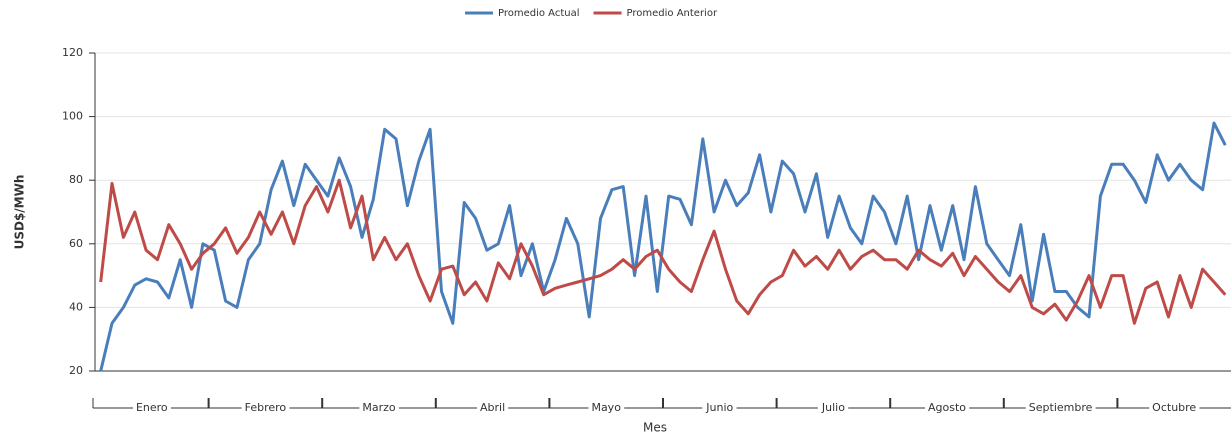 This screenshot has height=440, width=1231. I want to click on y-tick-label: 100, so click(72, 116).